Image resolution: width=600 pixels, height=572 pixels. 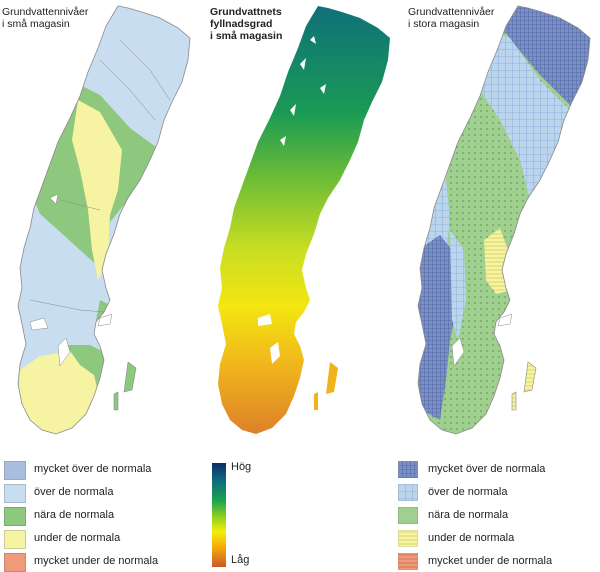 I want to click on title-line: i stora magasin, so click(x=444, y=24).